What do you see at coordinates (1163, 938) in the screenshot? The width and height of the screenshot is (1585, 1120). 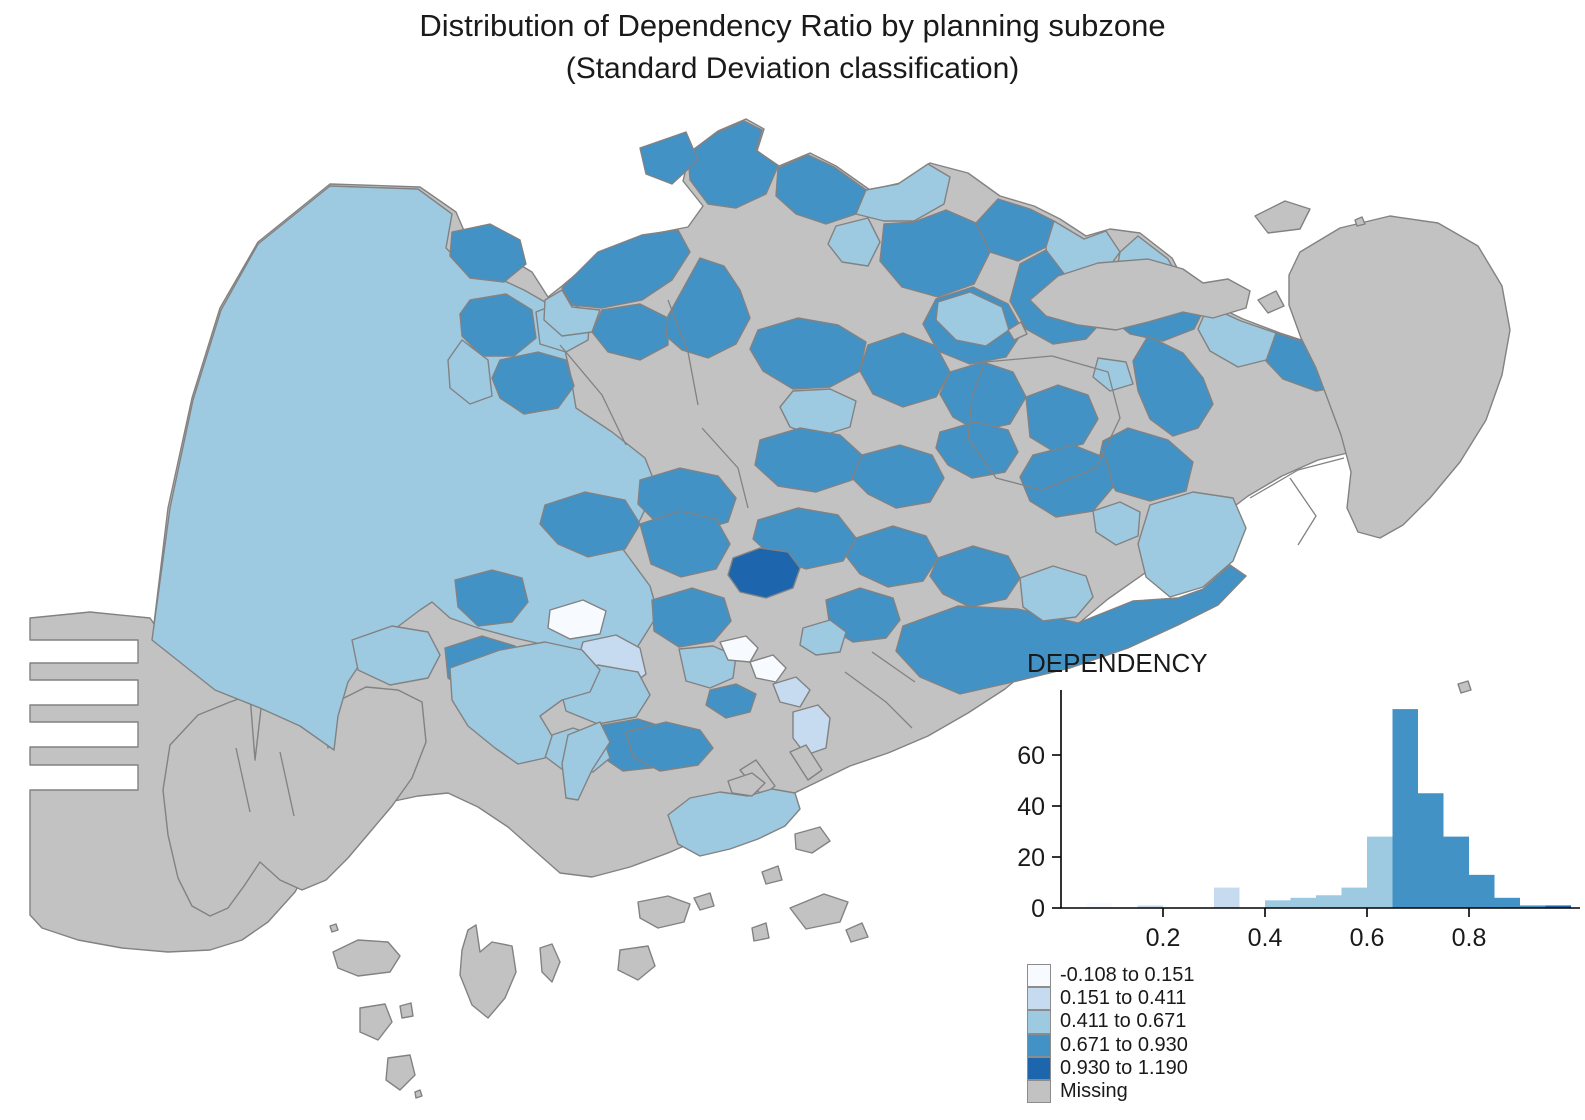 I see `x-tick-label-0.2: 0.2` at bounding box center [1163, 938].